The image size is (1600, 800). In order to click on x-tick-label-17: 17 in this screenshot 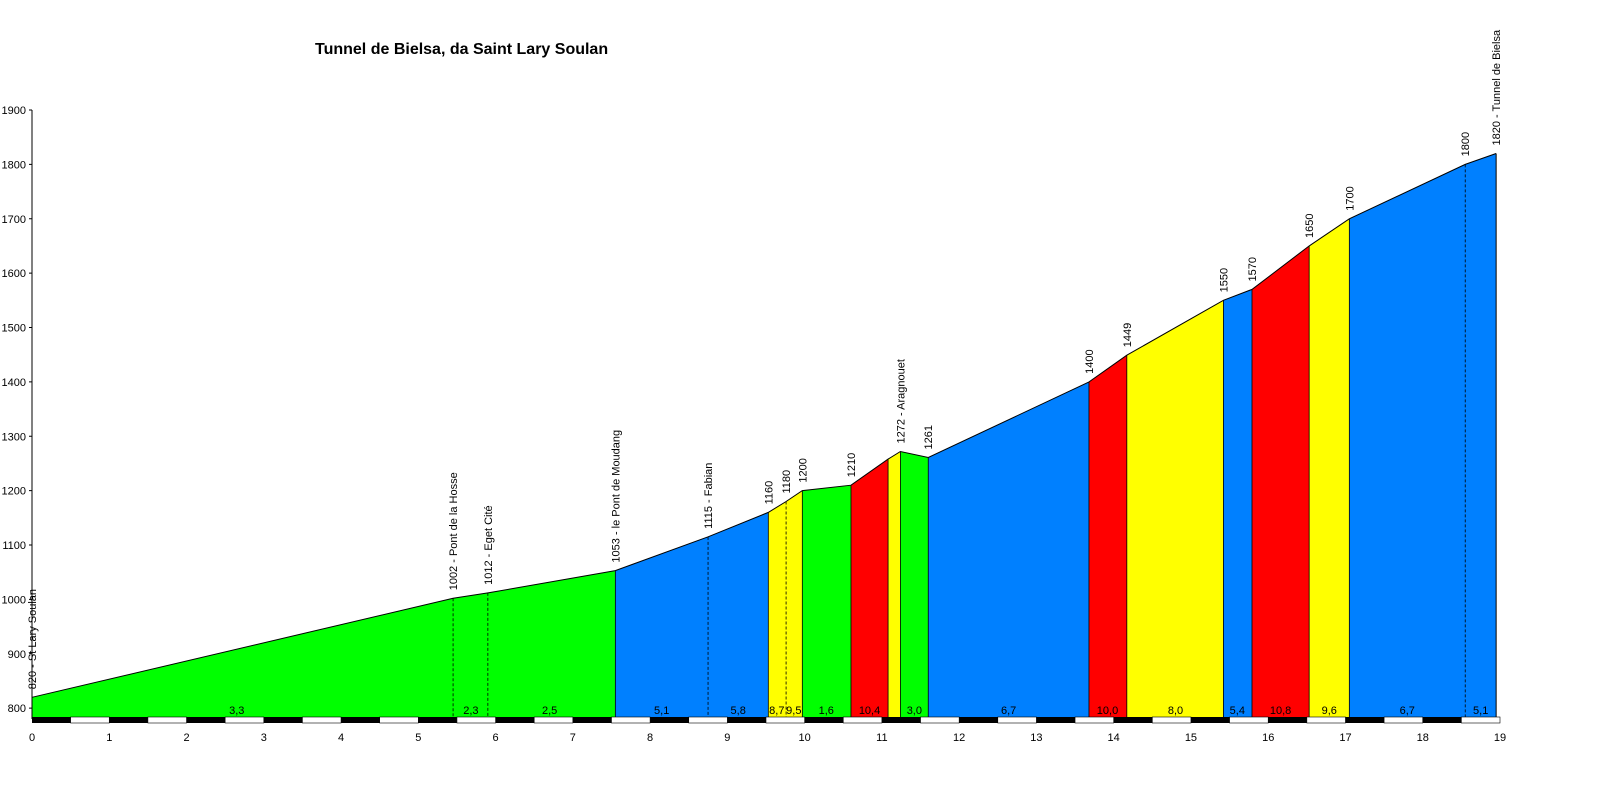, I will do `click(1345, 738)`.